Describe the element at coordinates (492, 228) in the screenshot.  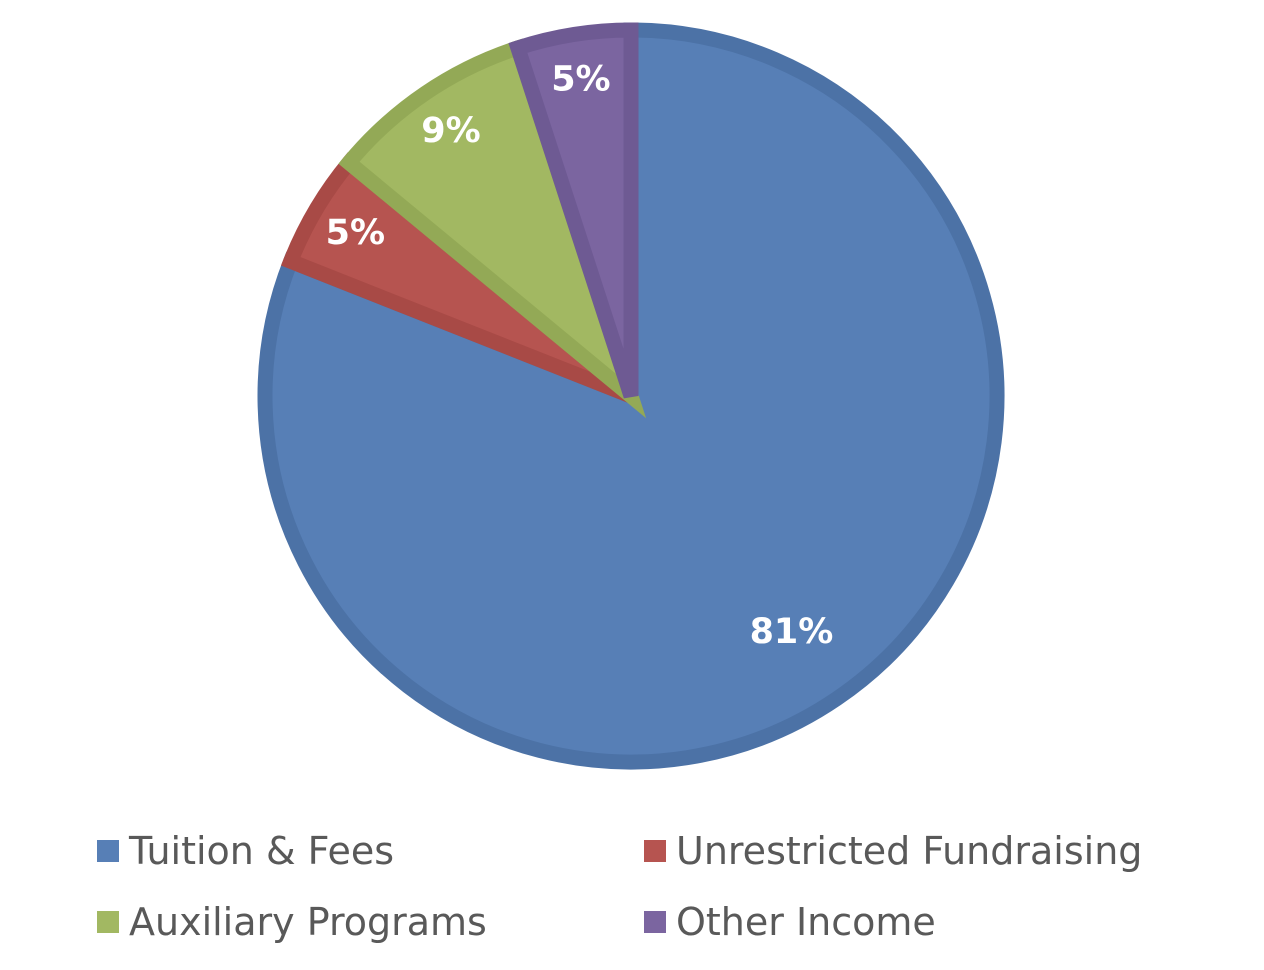
I see `pie-slice-auxiliary-programs` at that location.